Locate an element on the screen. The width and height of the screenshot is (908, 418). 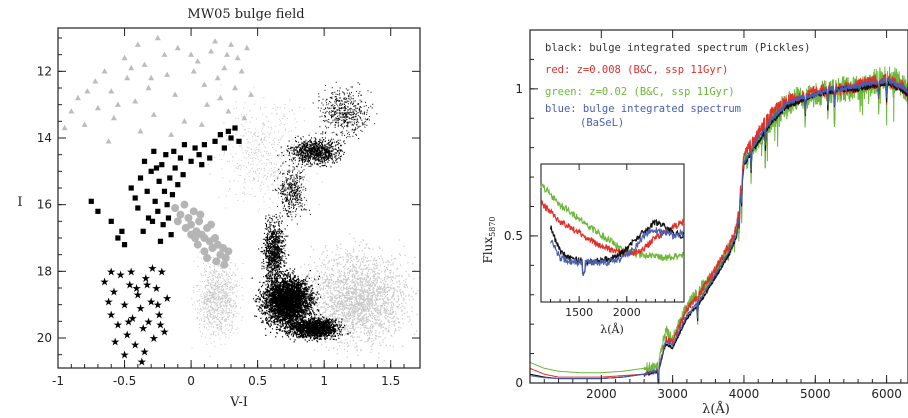
spectrum-y-label-sub: 5870 is located at coordinates (492, 226).